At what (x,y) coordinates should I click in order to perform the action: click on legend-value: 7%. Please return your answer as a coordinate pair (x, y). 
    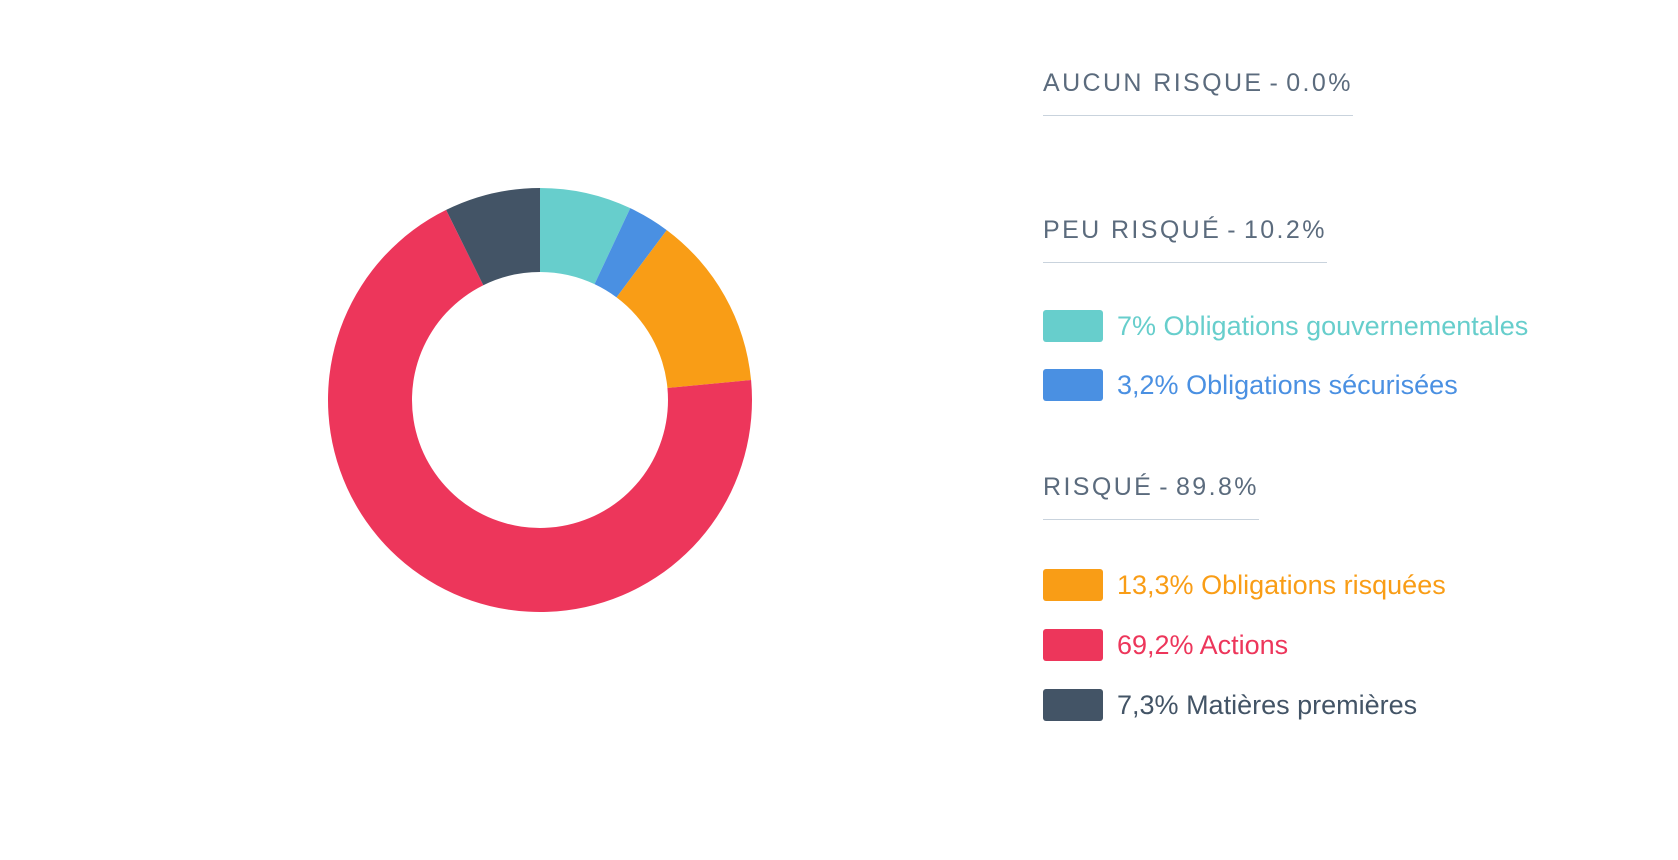
    Looking at the image, I should click on (1137, 325).